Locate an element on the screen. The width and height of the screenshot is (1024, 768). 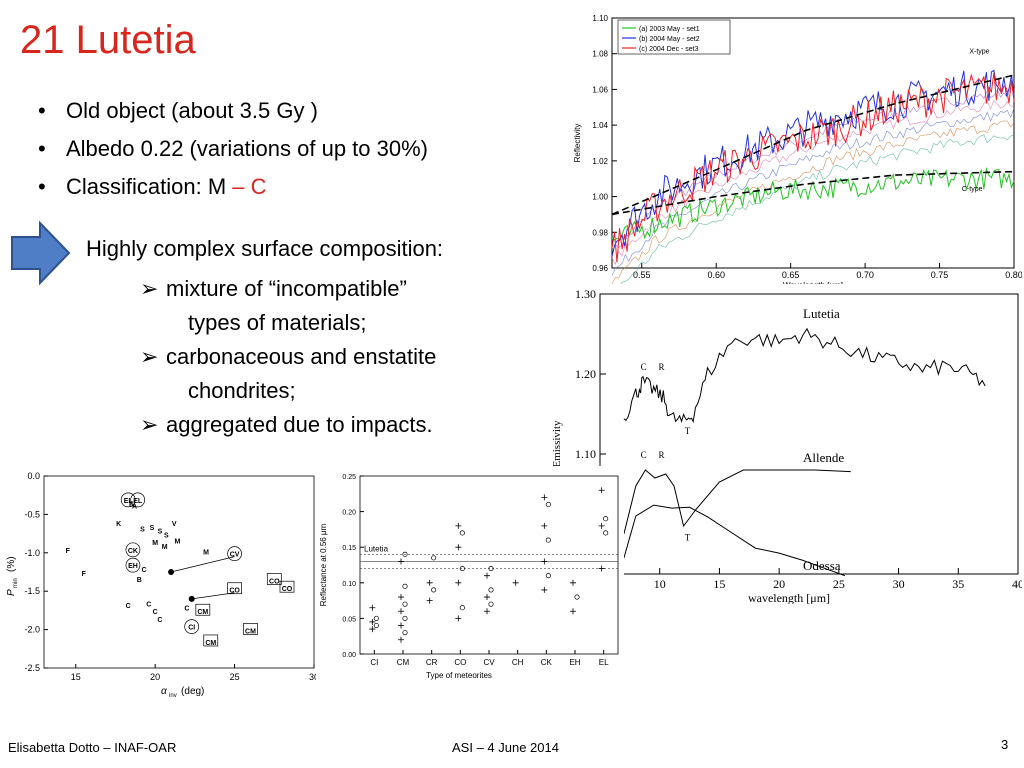
classification-dash: – is located at coordinates (238, 186).